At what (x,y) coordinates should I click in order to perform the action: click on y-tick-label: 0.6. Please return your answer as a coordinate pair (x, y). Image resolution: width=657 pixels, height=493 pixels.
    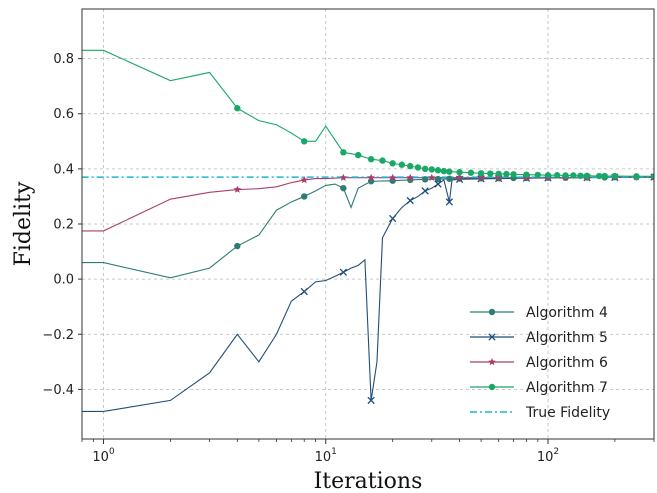
    Looking at the image, I should click on (63, 114).